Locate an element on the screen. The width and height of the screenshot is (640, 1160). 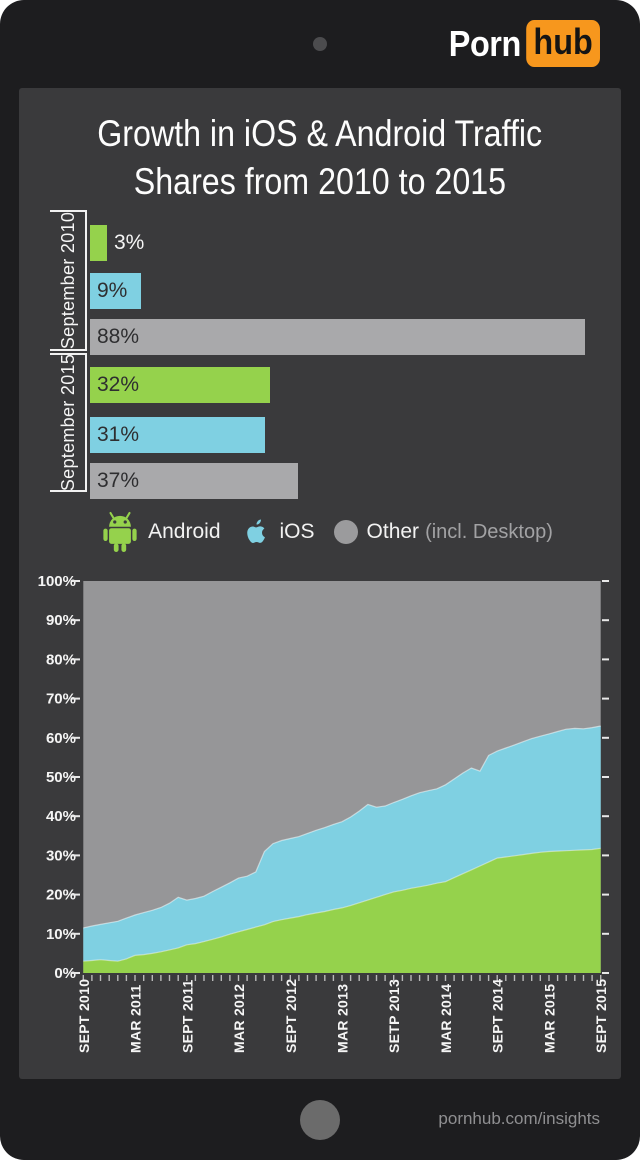
bar-other: 37% is located at coordinates (194, 481).